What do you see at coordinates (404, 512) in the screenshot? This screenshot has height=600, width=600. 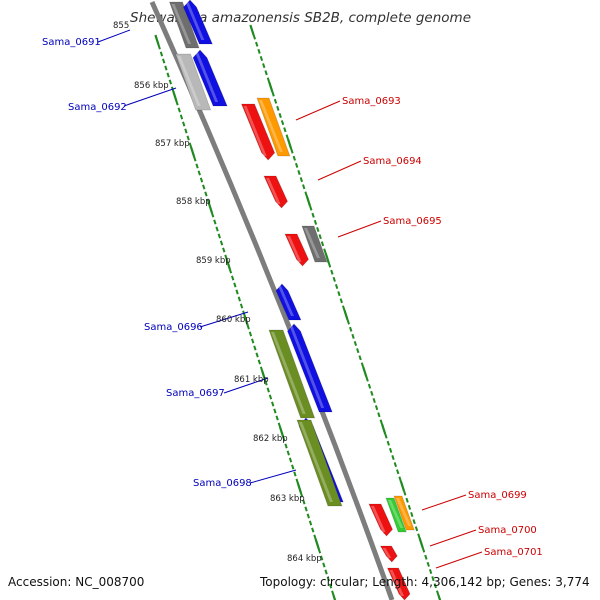 I see `gene-block-sama-0699-orange-highlight` at bounding box center [404, 512].